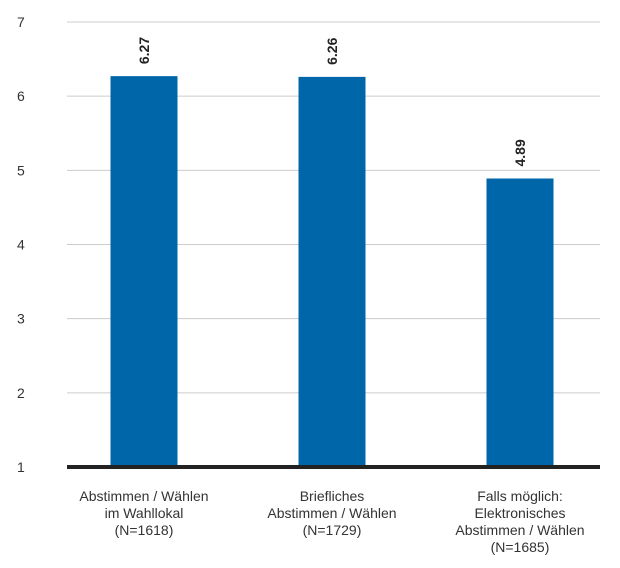 This screenshot has width=620, height=568. What do you see at coordinates (21, 22) in the screenshot?
I see `y-tick-label: 7` at bounding box center [21, 22].